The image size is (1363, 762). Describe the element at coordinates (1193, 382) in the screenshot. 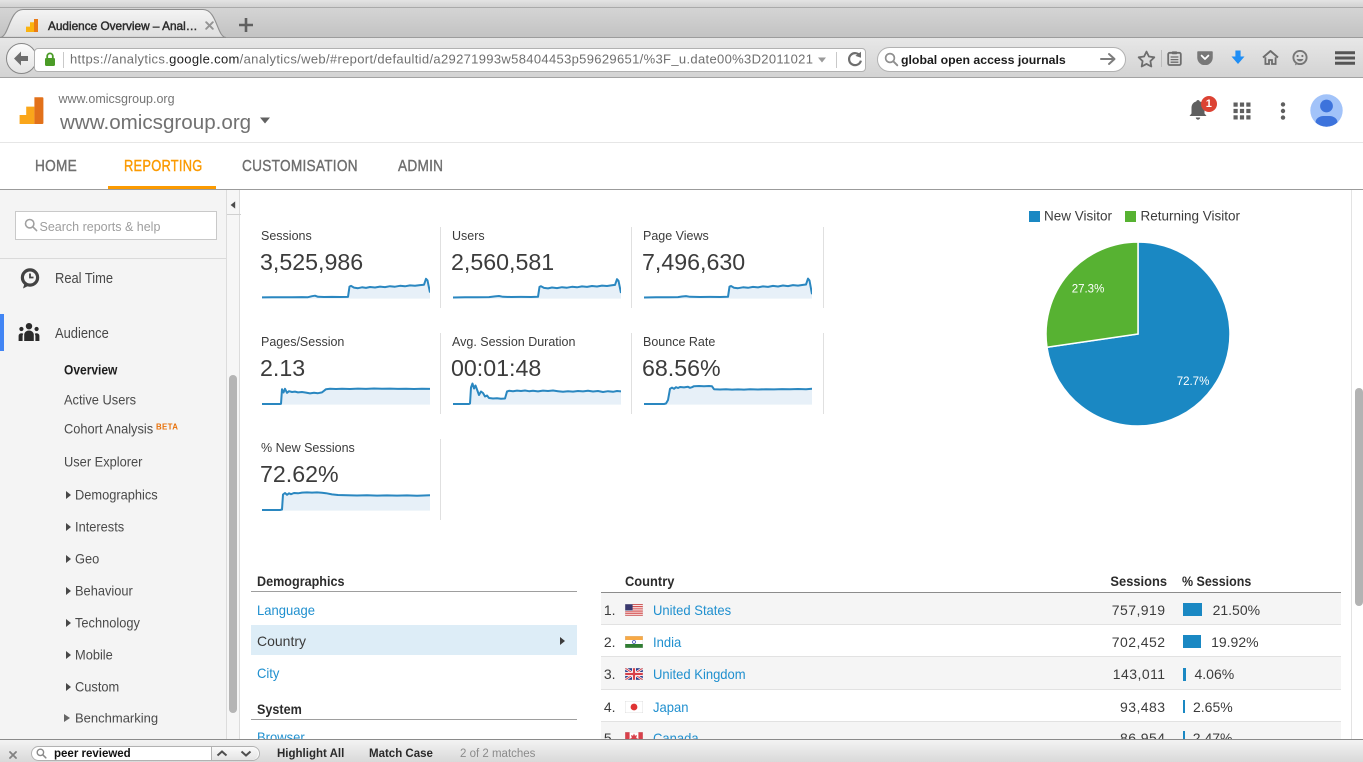

I see `svg-text: 72.7%` at that location.